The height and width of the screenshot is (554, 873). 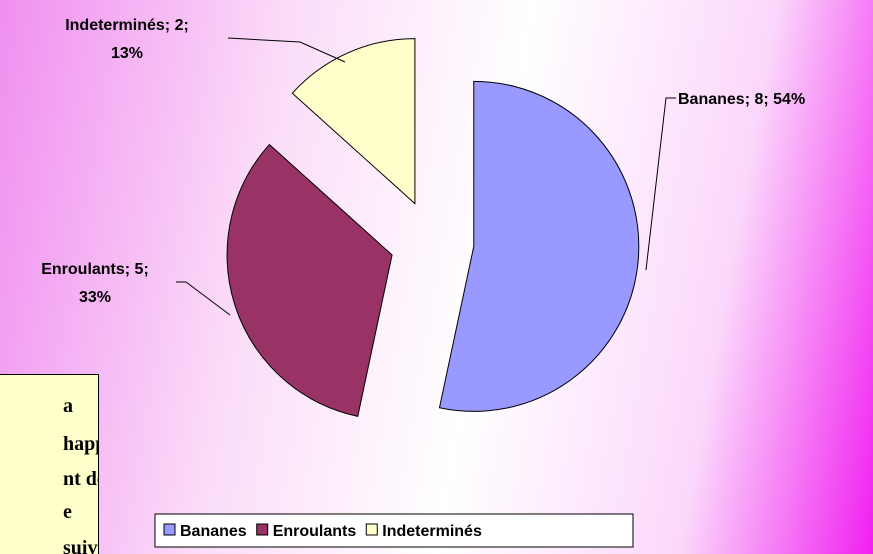 I want to click on legend, so click(x=394, y=530).